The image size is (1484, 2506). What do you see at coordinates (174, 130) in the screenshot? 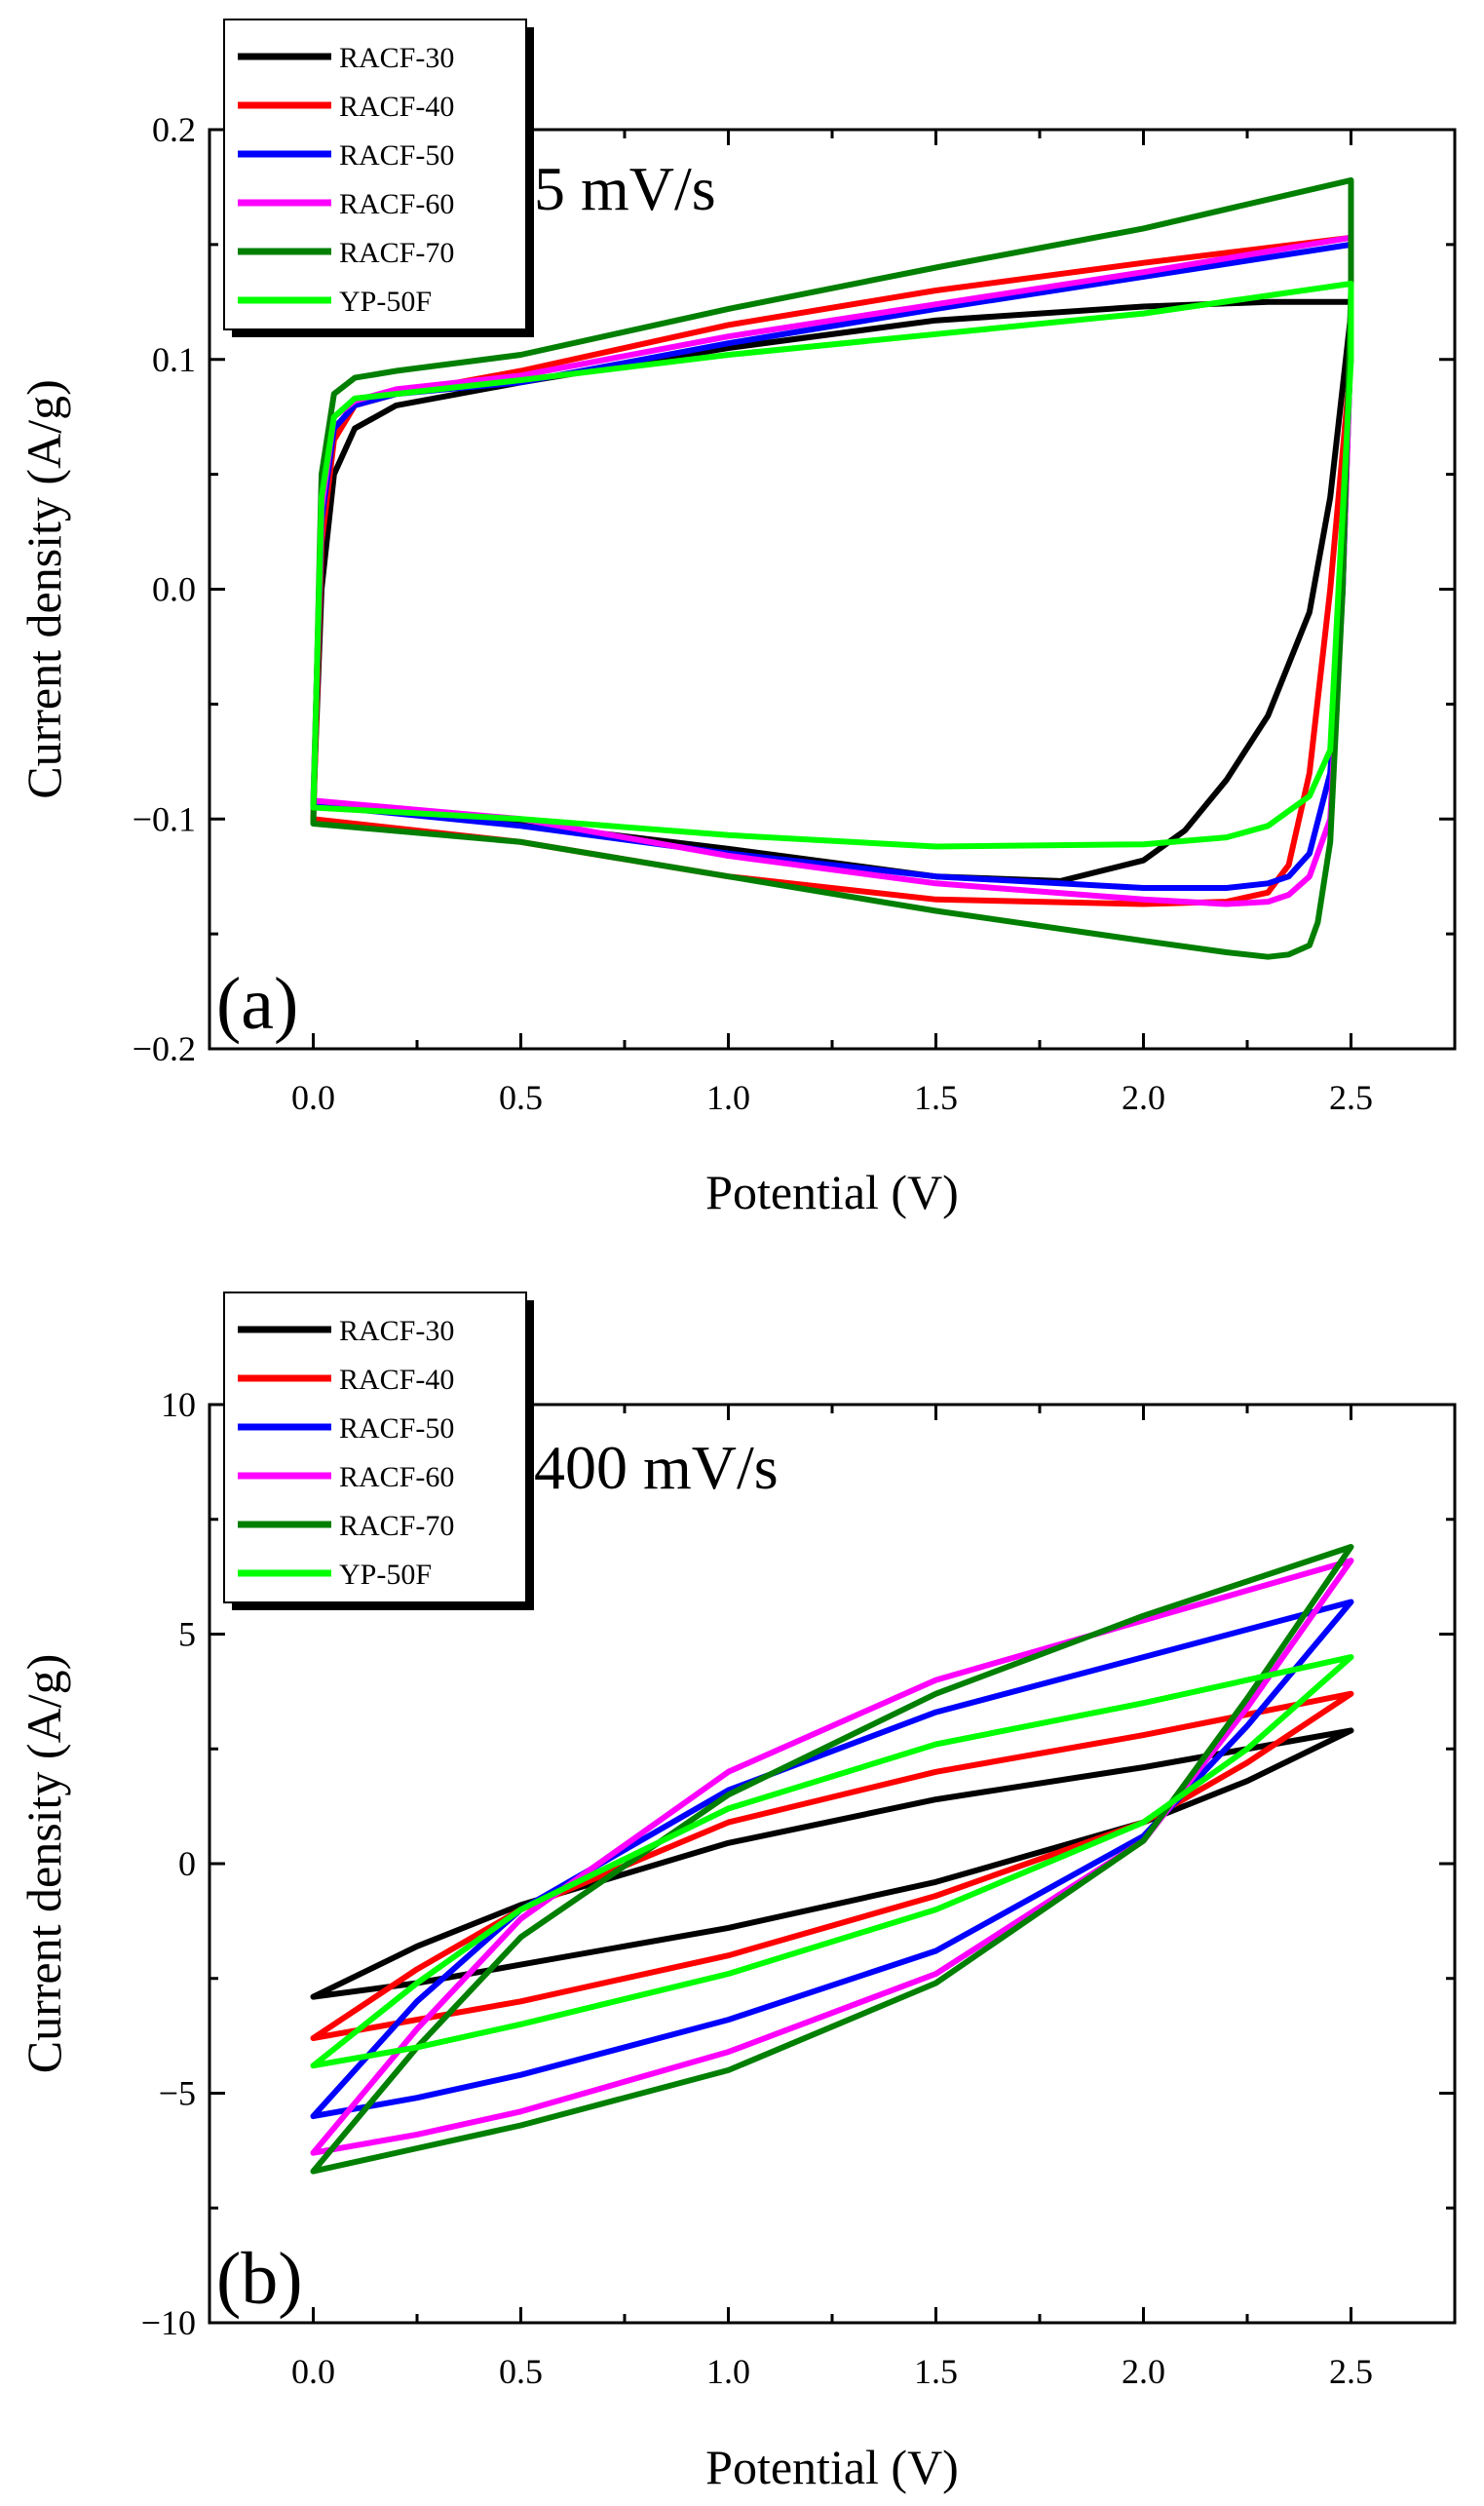
I see `y-tick-label: 0.2` at bounding box center [174, 130].